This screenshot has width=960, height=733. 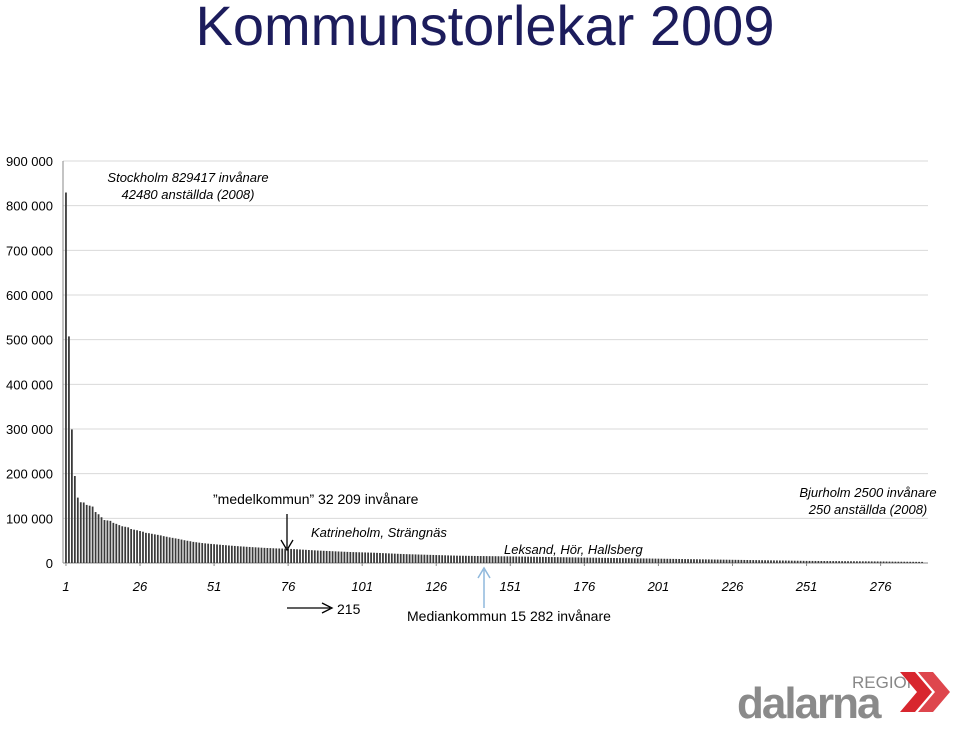 I want to click on arrow, so click(x=287, y=533).